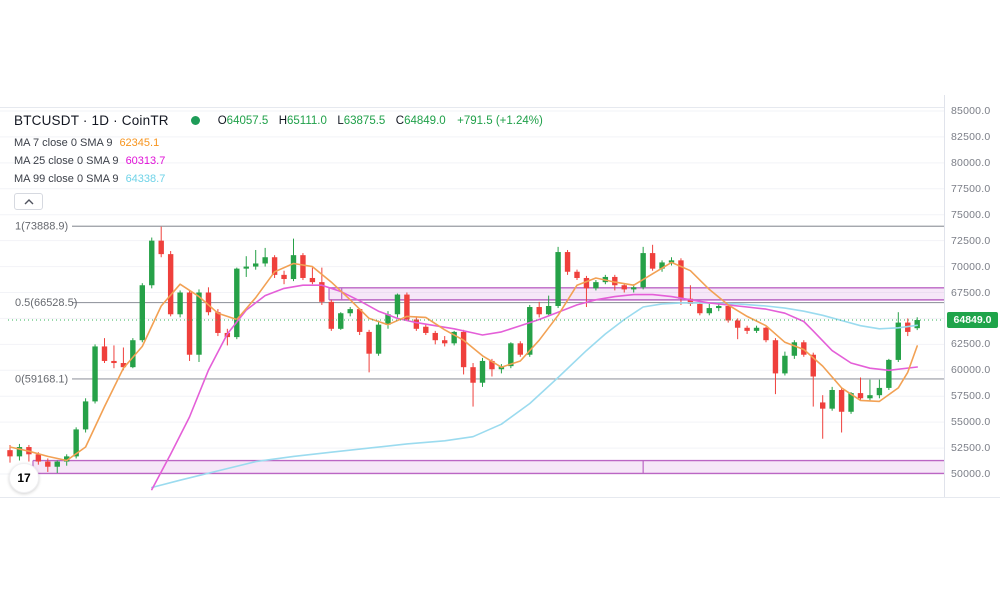  Describe the element at coordinates (500, 497) in the screenshot. I see `chart-bottom-divider` at that location.